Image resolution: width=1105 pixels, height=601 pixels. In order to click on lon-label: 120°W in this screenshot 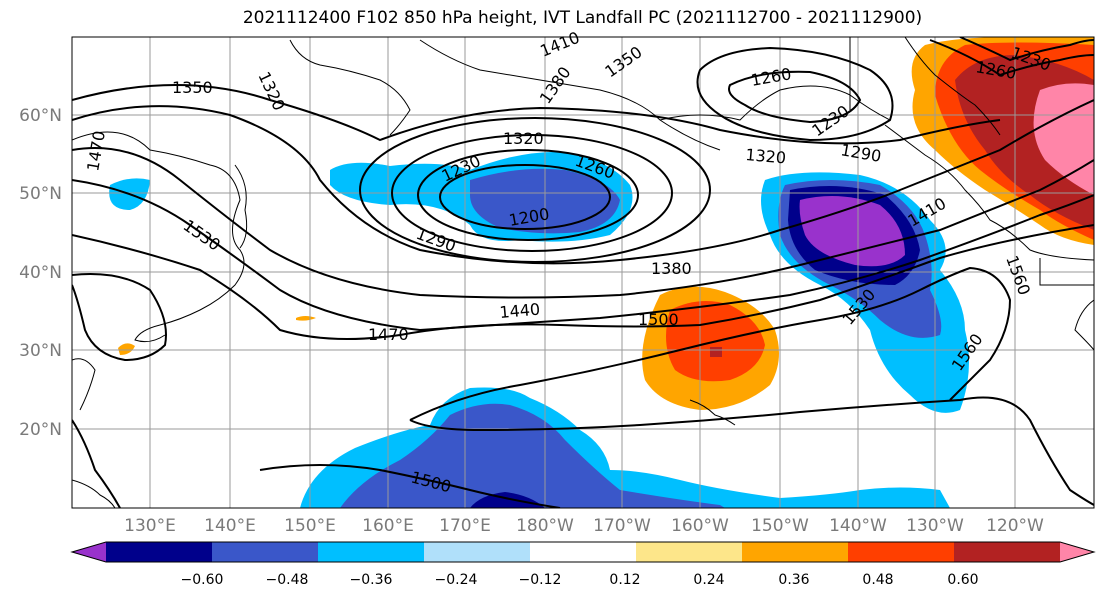, I will do `click(1015, 526)`.